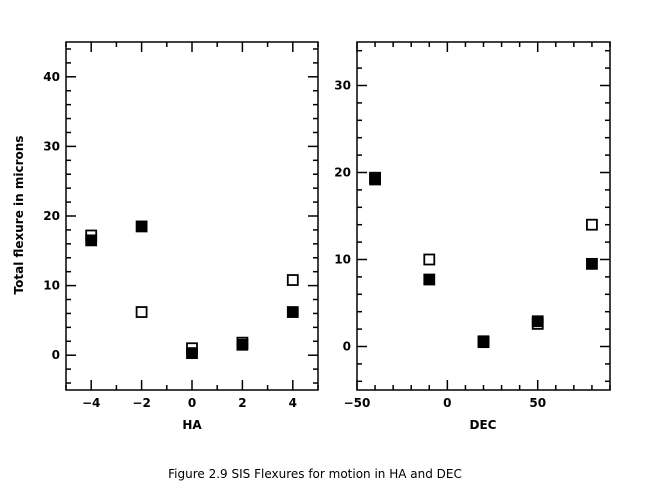 Image resolution: width=649 pixels, height=499 pixels. Describe the element at coordinates (347, 347) in the screenshot. I see `dec-y-tick-label: 0` at that location.